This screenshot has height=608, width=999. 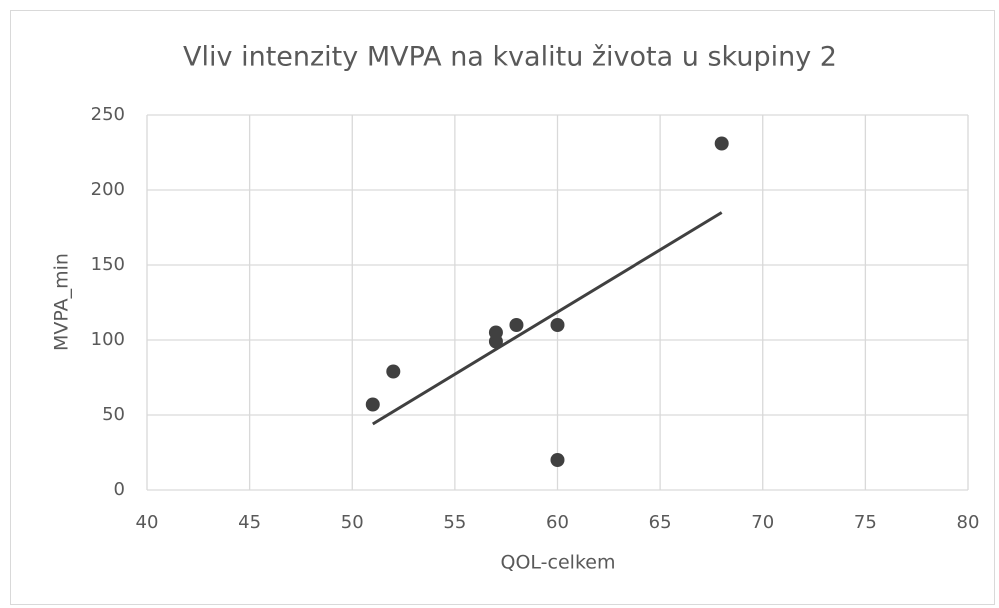 I want to click on x-axis-label: QOL-celkem, so click(x=558, y=563).